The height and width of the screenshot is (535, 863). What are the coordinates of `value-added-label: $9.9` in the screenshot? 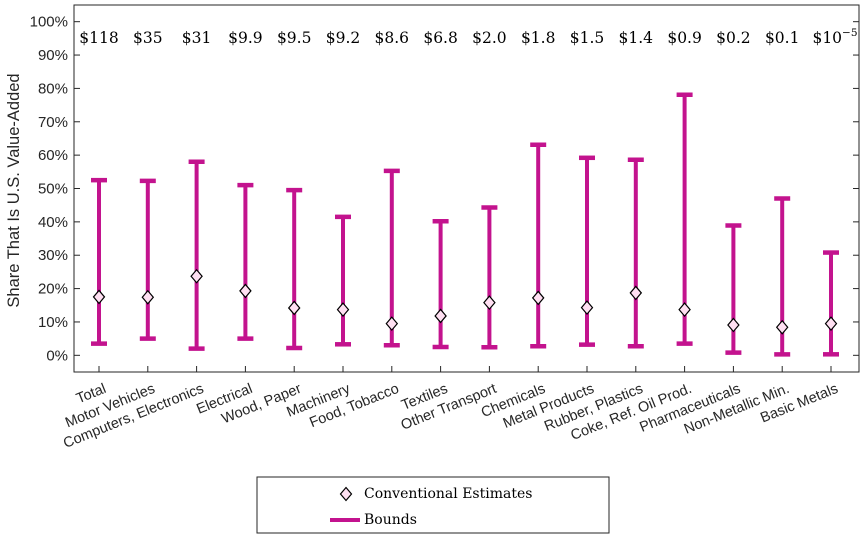 It's located at (245, 38).